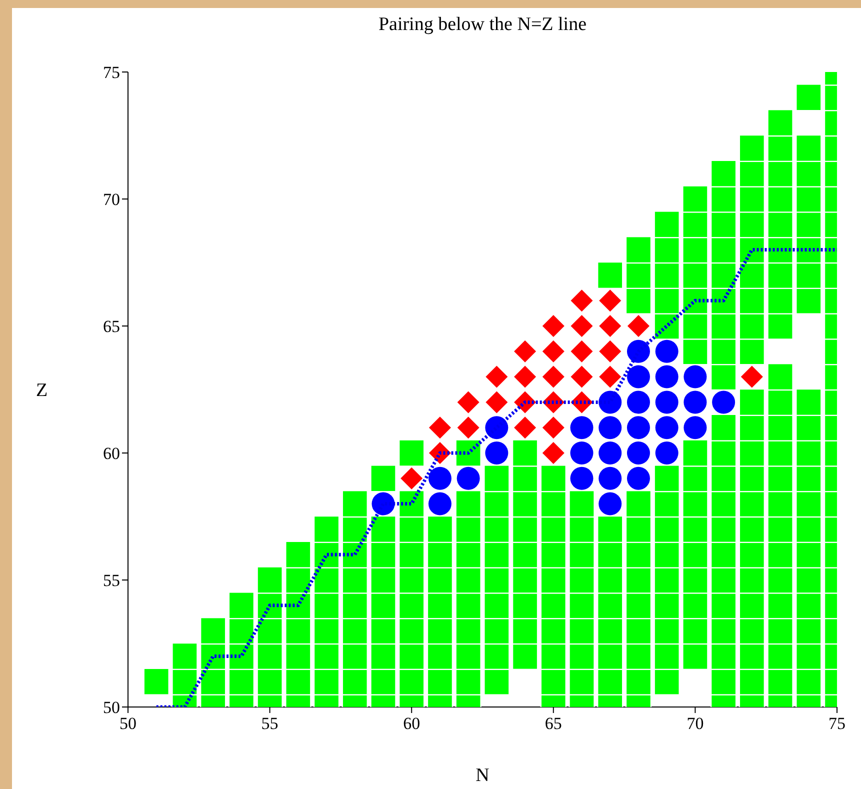  What do you see at coordinates (128, 724) in the screenshot?
I see `x-tick-label: 50` at bounding box center [128, 724].